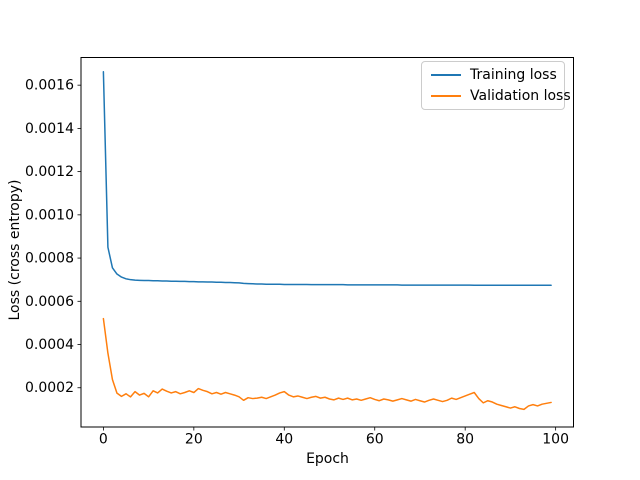 This screenshot has height=480, width=640. I want to click on y-axis-label: Loss (cross entropy), so click(15, 250).